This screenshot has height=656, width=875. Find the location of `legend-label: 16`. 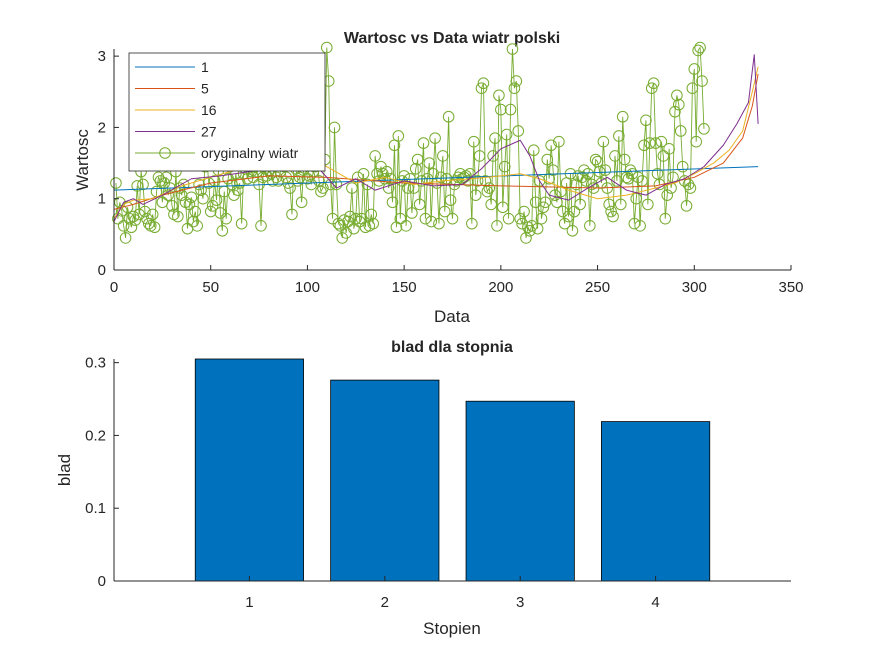

legend-label: 16 is located at coordinates (209, 110).